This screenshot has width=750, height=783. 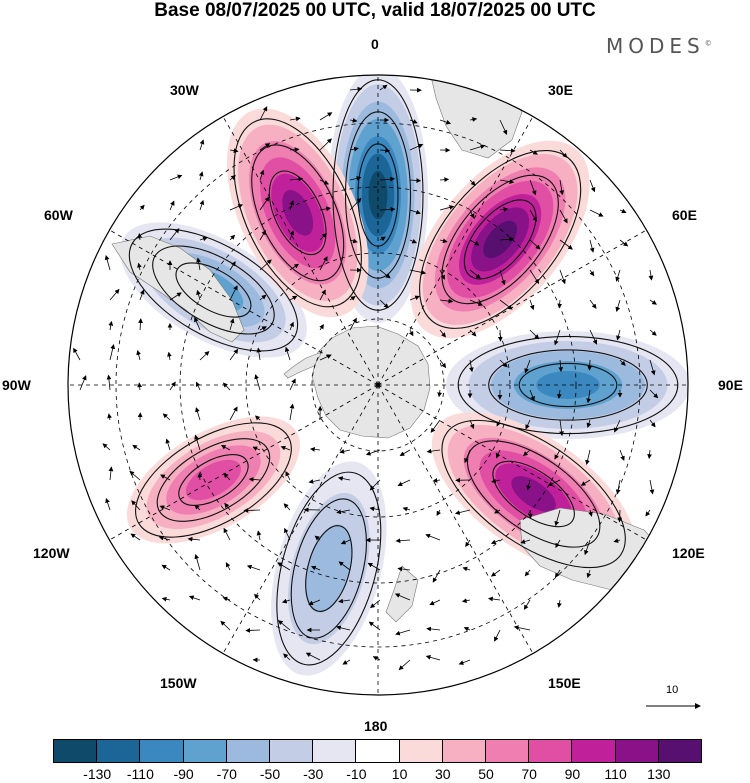 What do you see at coordinates (572, 774) in the screenshot?
I see `legend-tick-label: 90` at bounding box center [572, 774].